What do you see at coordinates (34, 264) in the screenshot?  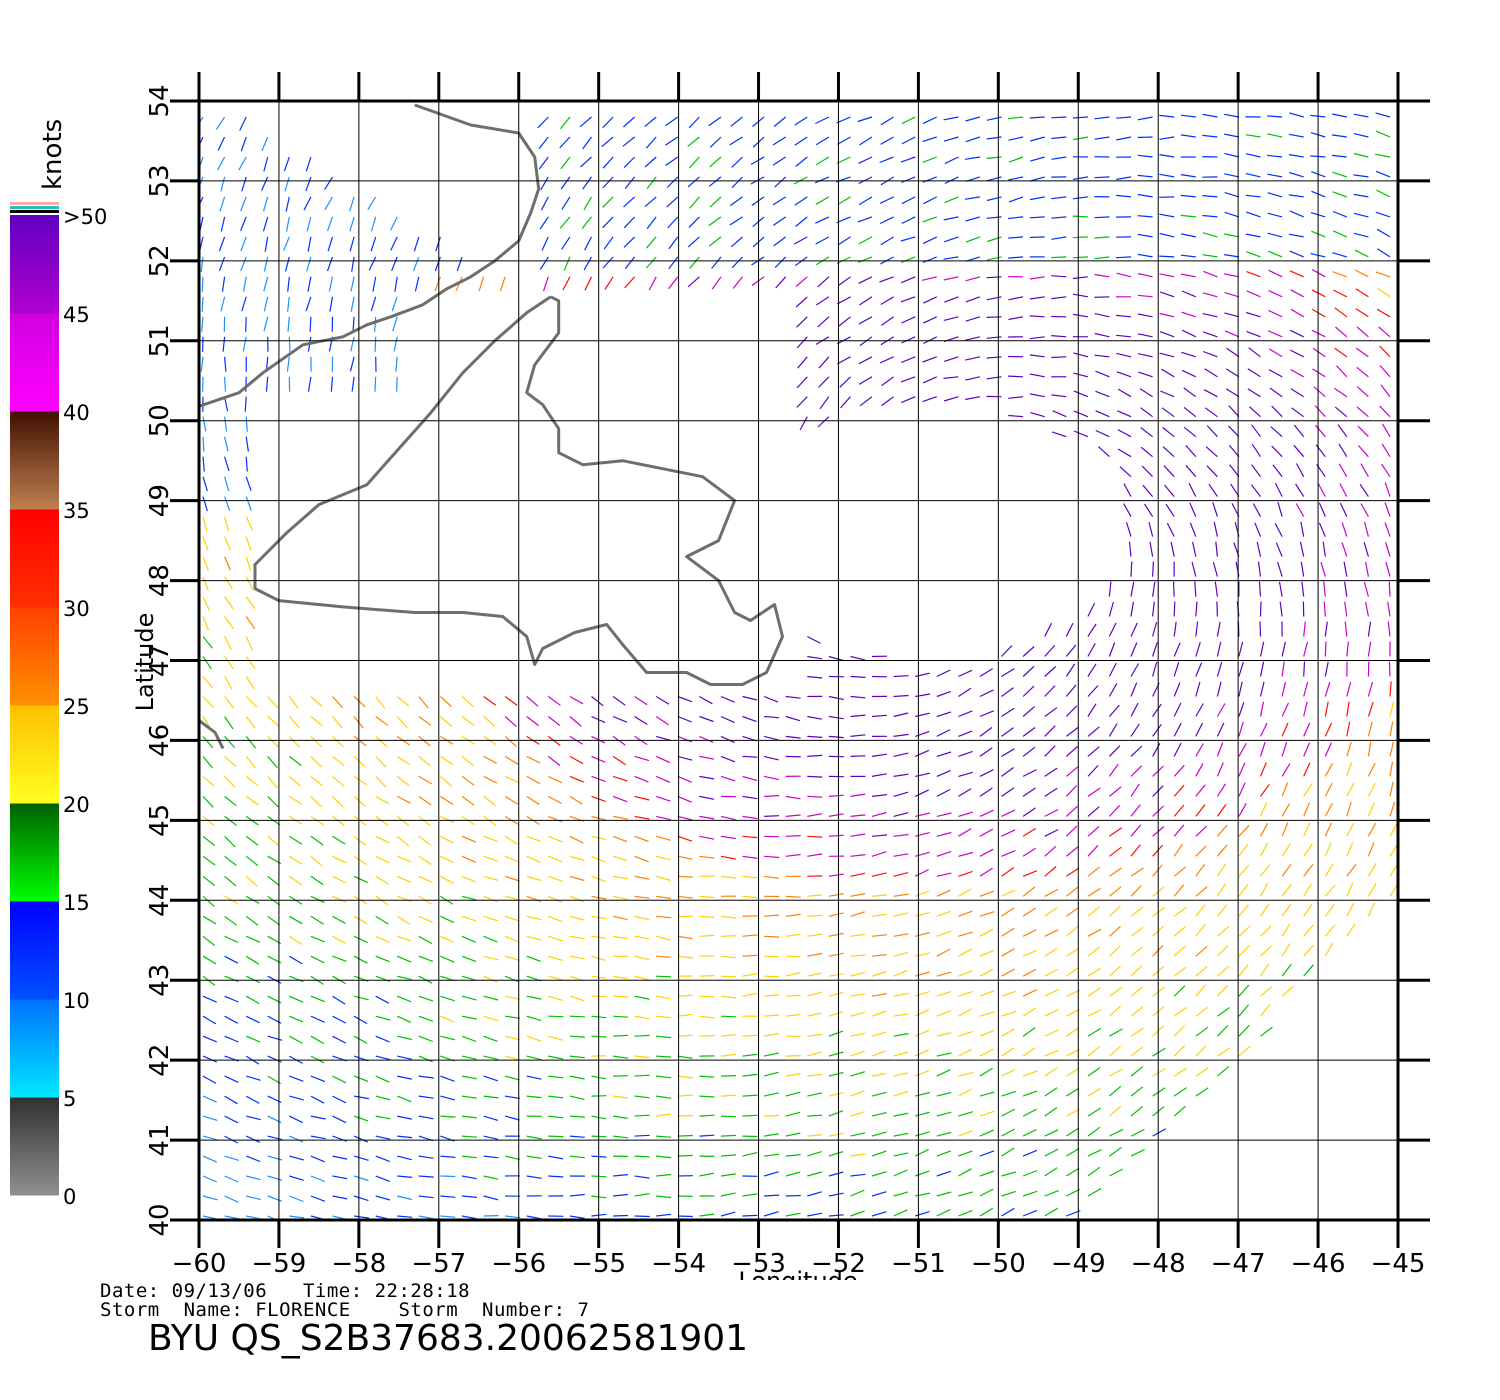 I see `colorbar-band` at bounding box center [34, 264].